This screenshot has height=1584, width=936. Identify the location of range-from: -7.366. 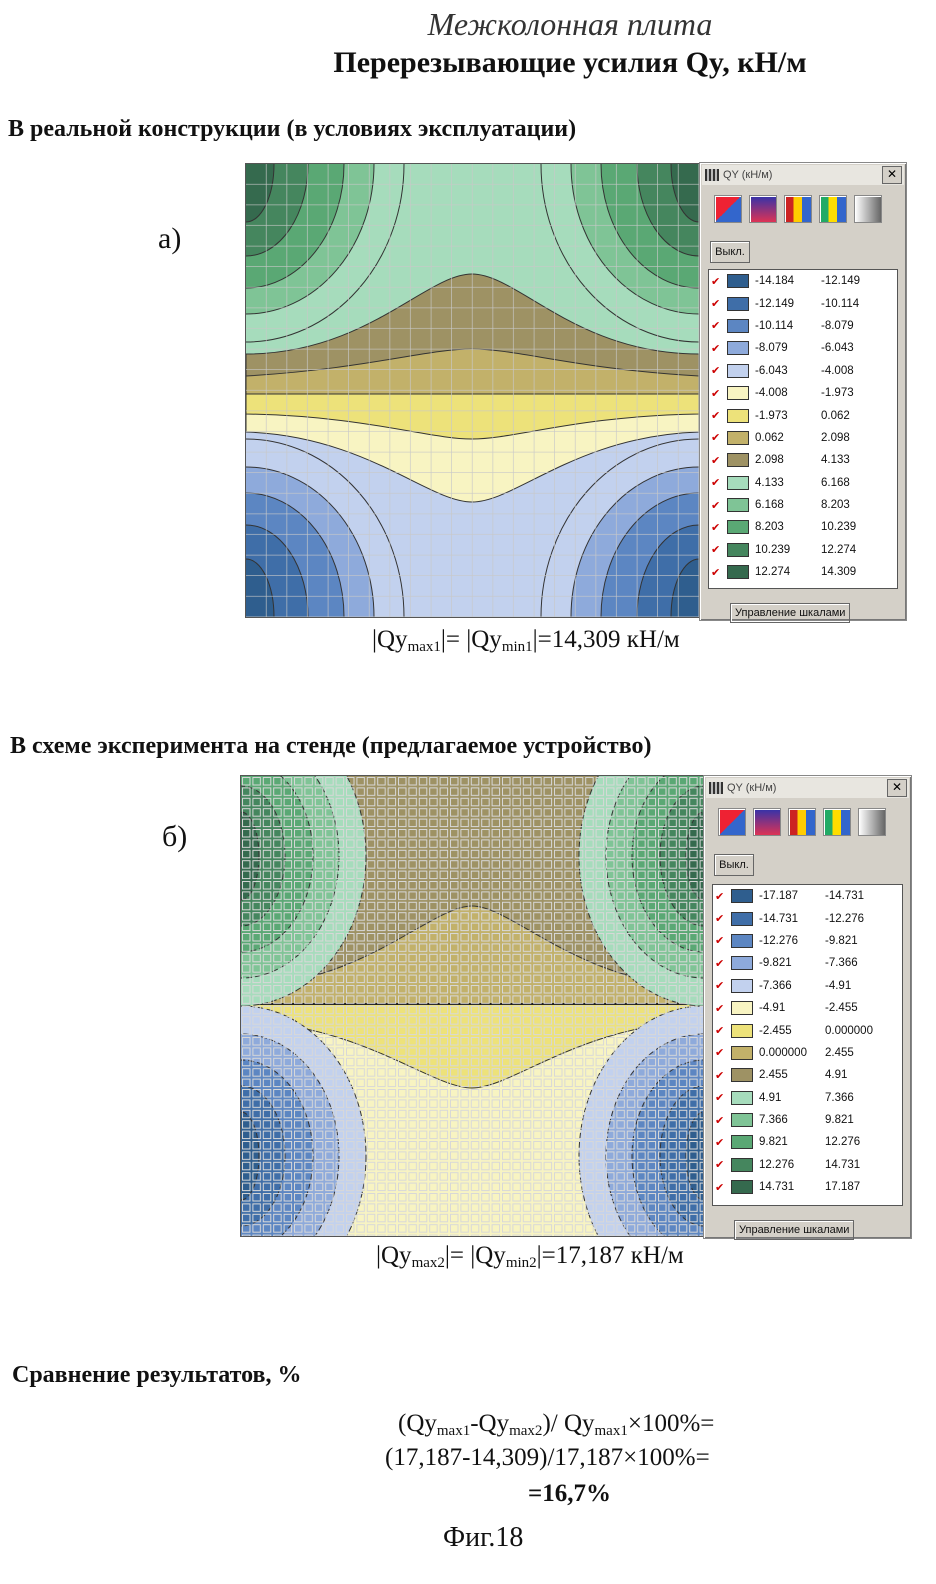
(792, 986).